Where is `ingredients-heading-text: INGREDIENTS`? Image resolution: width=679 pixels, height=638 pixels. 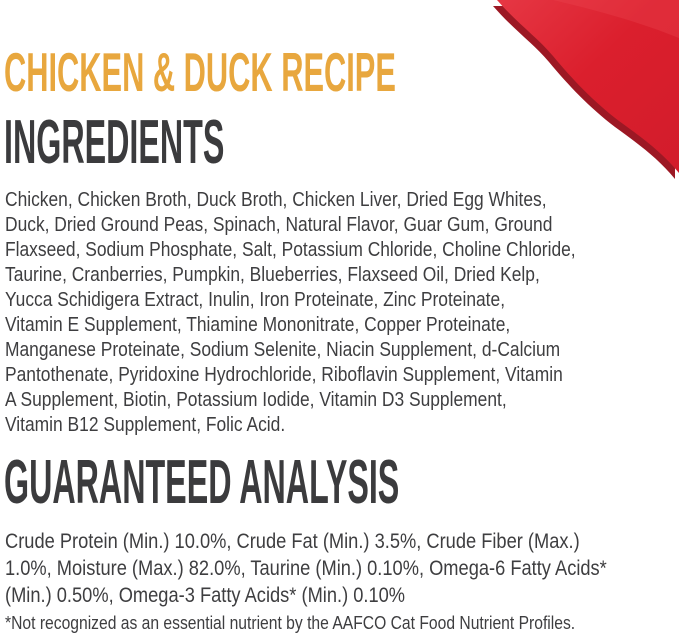 ingredients-heading-text: INGREDIENTS is located at coordinates (114, 142).